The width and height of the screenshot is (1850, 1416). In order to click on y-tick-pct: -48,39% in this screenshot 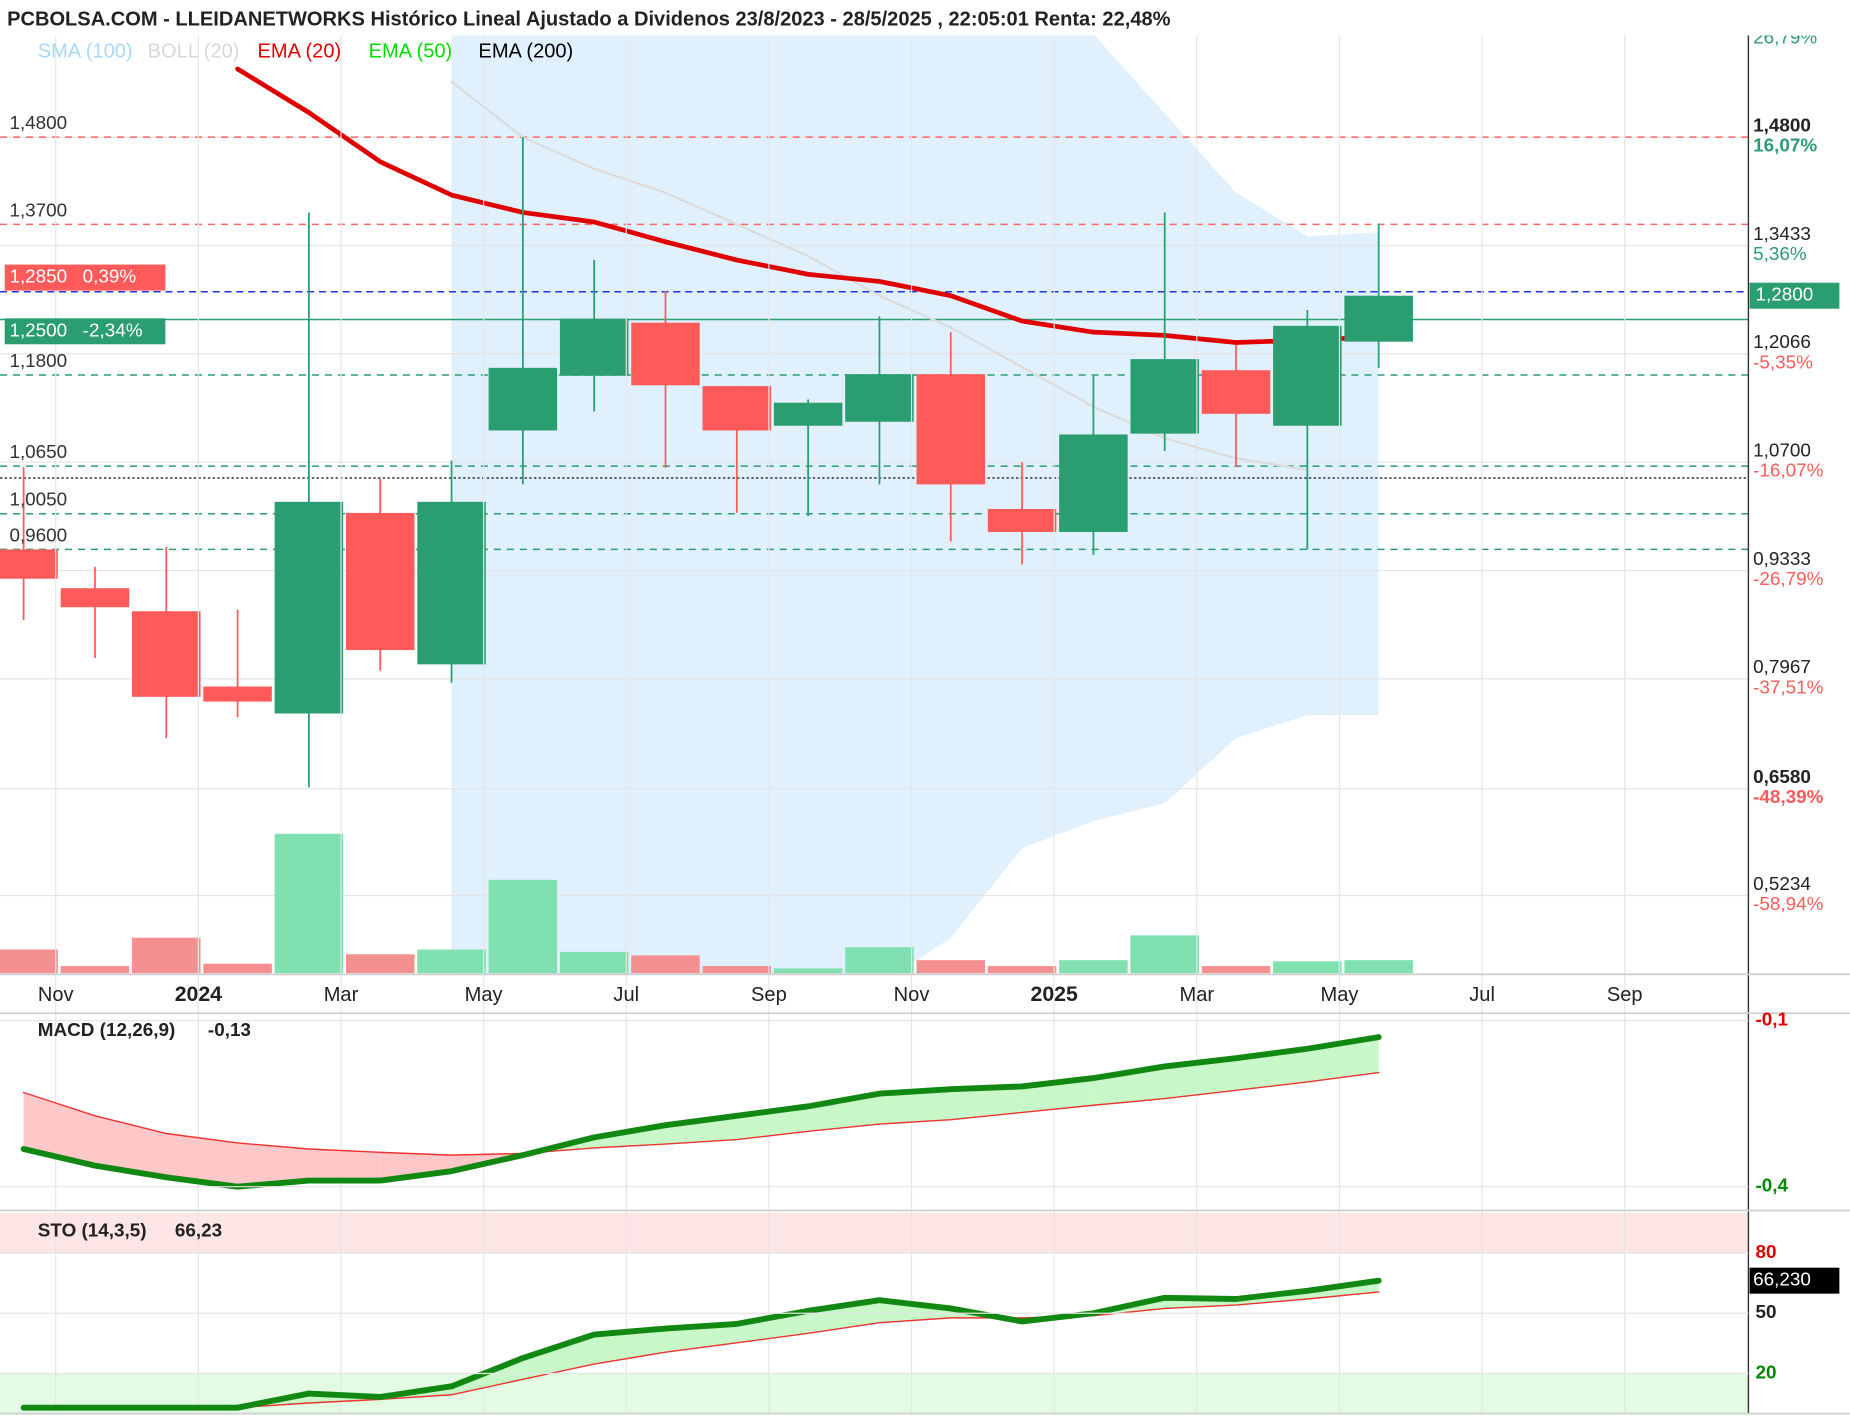, I will do `click(1788, 797)`.